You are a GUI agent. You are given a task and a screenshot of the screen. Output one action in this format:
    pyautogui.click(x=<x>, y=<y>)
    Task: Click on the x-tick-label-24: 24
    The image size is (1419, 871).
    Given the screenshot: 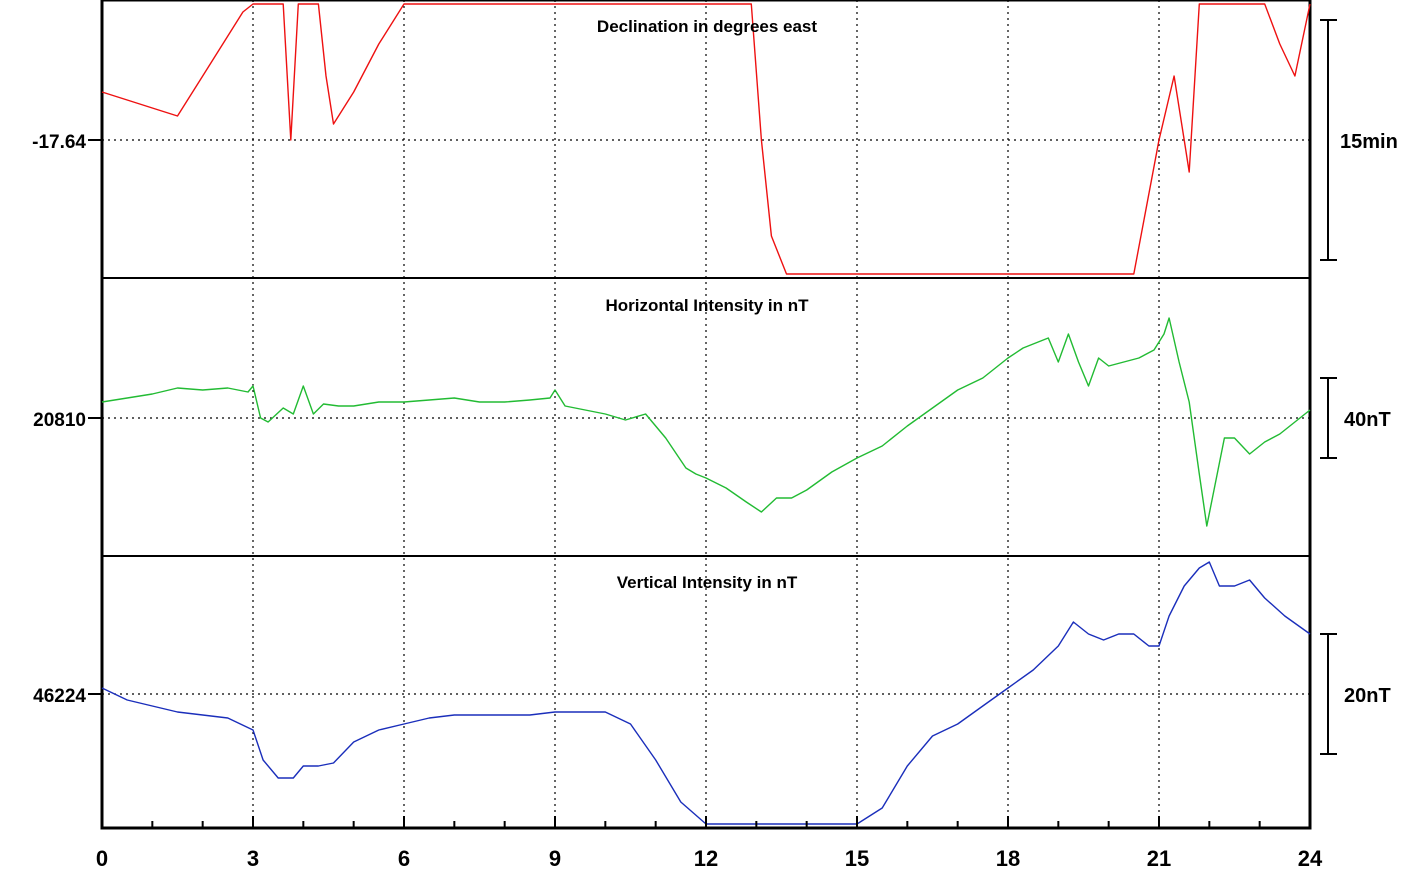 What is the action you would take?
    pyautogui.click(x=1310, y=858)
    